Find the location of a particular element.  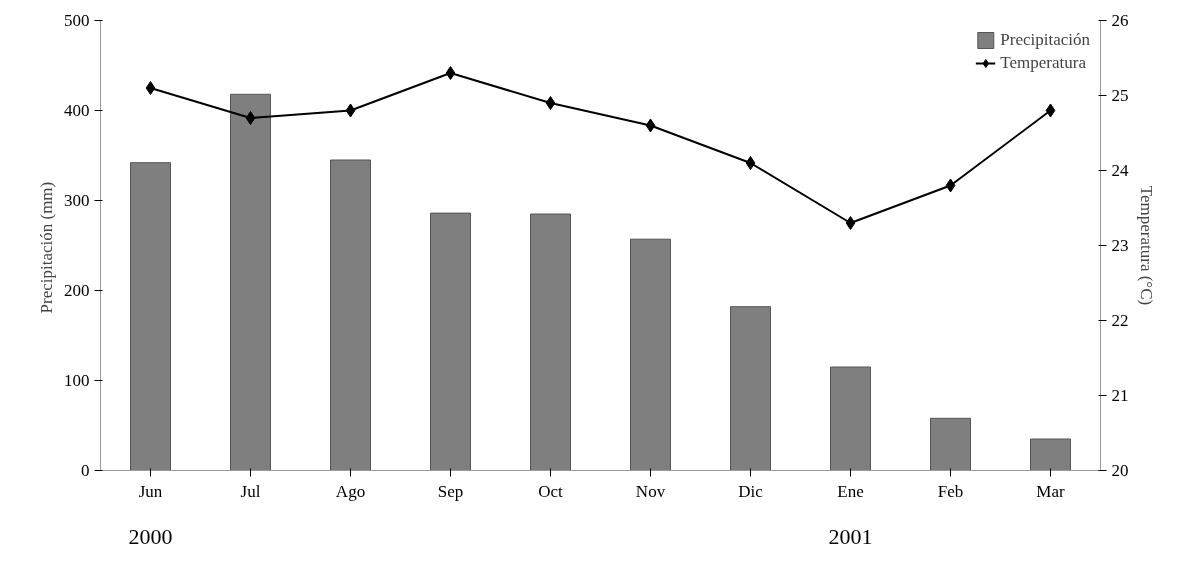

x-tick-label: Oct is located at coordinates (551, 491).